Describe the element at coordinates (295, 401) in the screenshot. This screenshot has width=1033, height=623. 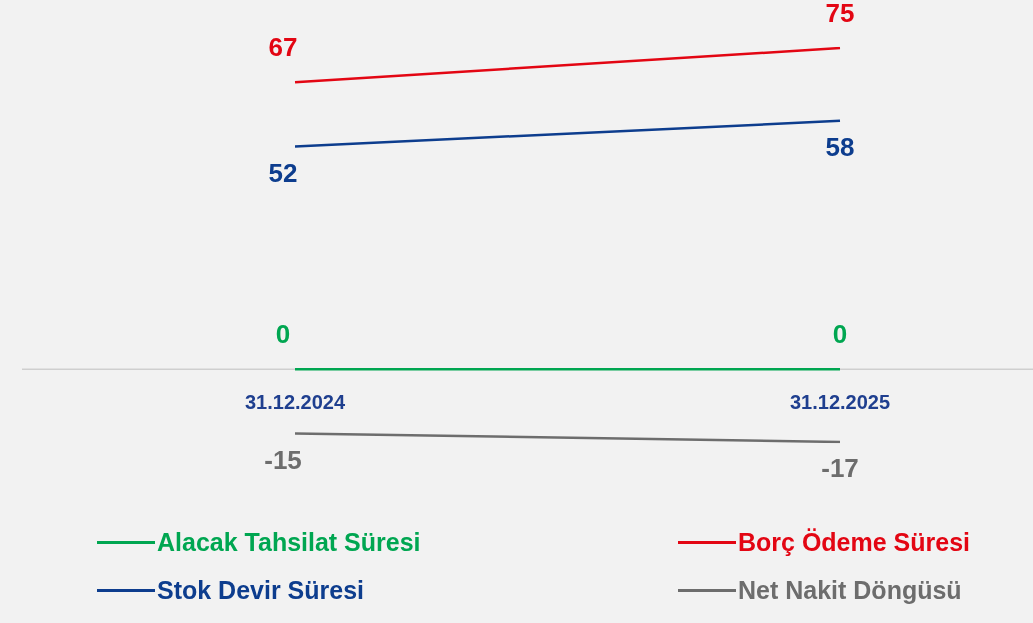
I see `x-tick-label: 31.12.2024` at that location.